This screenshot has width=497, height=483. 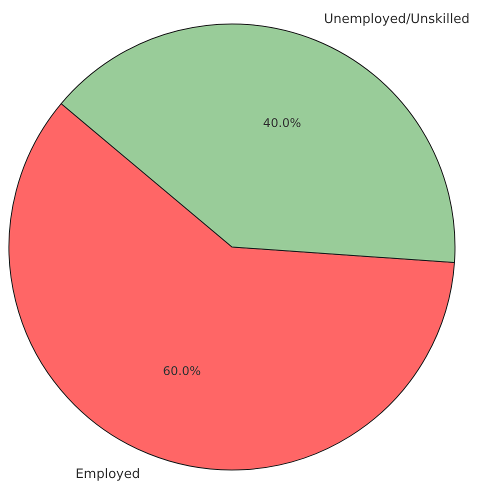 What do you see at coordinates (282, 123) in the screenshot?
I see `data-label: 40.0%` at bounding box center [282, 123].